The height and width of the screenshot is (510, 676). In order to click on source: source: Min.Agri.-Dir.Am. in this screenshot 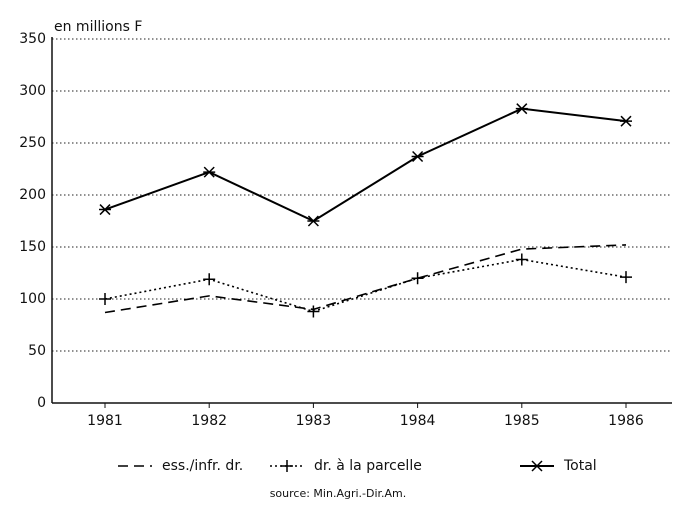, I will do `click(338, 493)`.